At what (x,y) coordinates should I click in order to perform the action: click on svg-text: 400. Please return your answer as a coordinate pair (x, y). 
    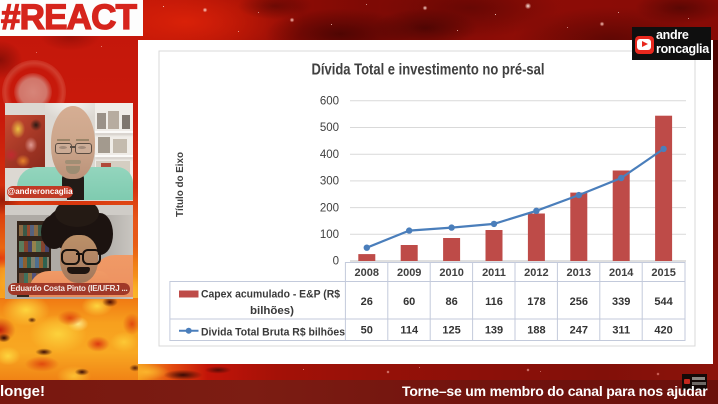
    Looking at the image, I should click on (329, 155).